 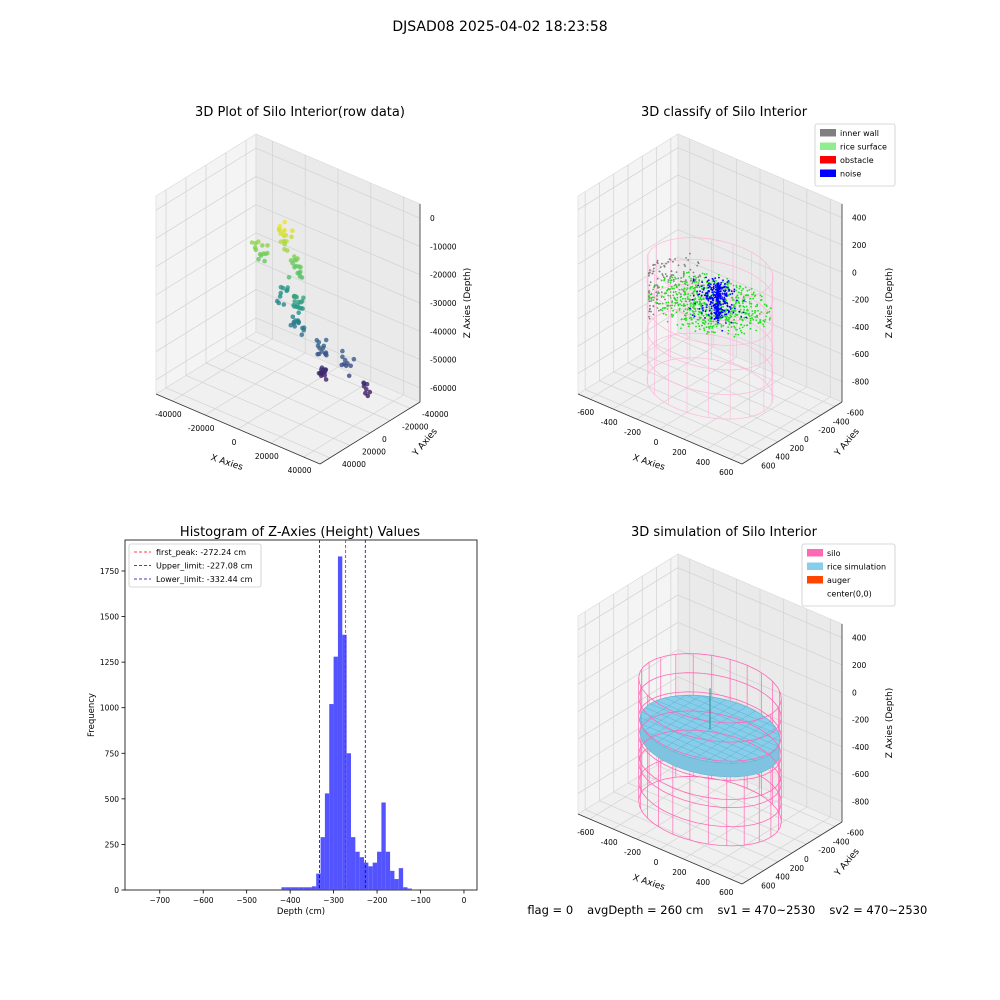 What do you see at coordinates (109, 708) in the screenshot?
I see `y-tick-label: 1000` at bounding box center [109, 708].